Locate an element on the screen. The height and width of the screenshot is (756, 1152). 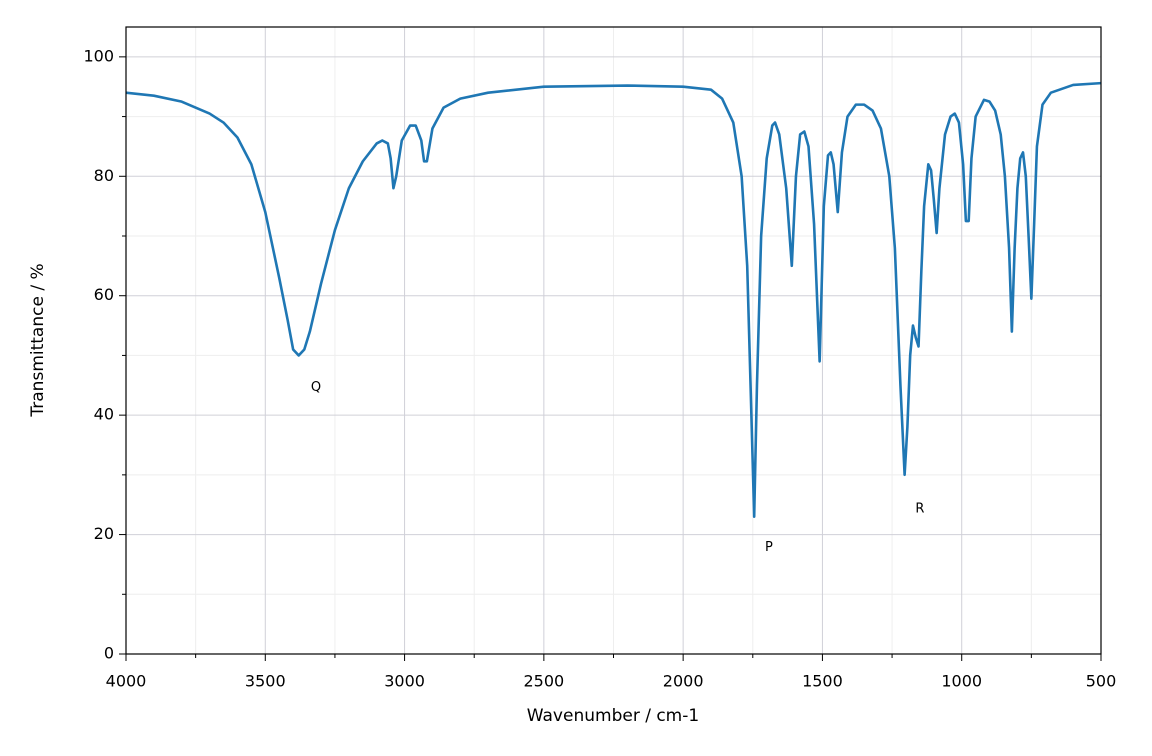
x-tick-label: 500 is located at coordinates (1101, 681).